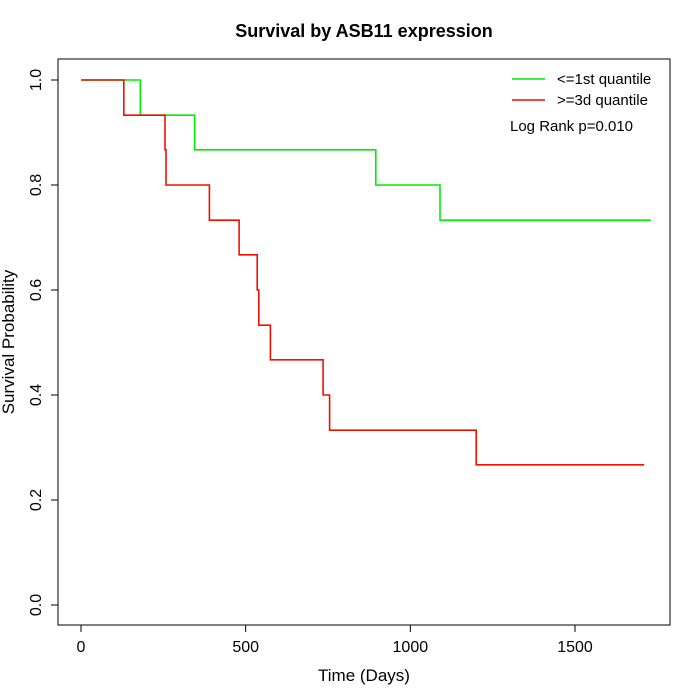 This screenshot has height=700, width=700. What do you see at coordinates (571, 126) in the screenshot?
I see `log-rank-annotation: Log Rank p=0.010` at bounding box center [571, 126].